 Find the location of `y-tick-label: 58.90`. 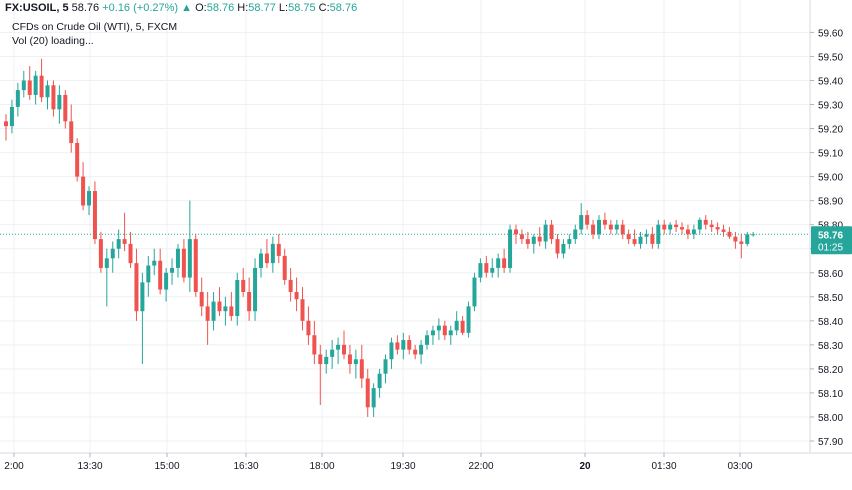

y-tick-label: 58.90 is located at coordinates (830, 202).